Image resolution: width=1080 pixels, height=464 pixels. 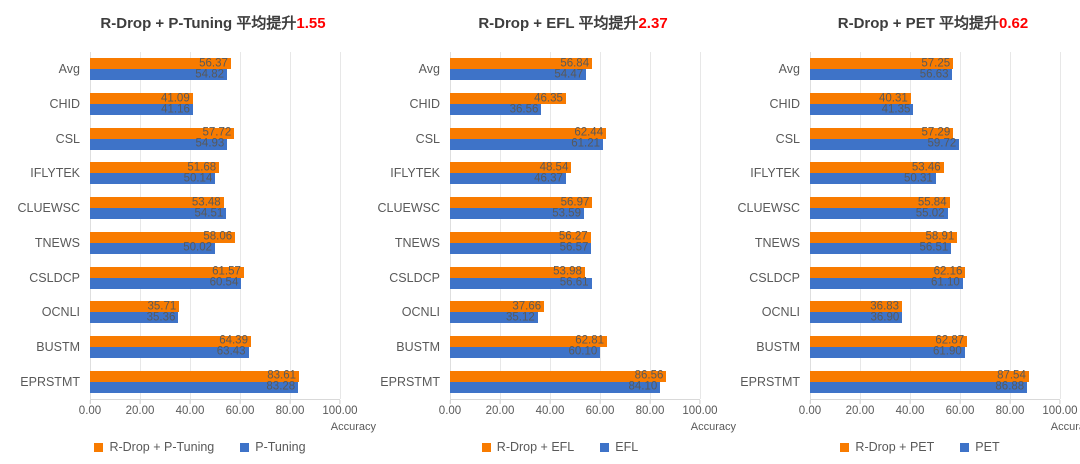 What do you see at coordinates (887, 351) in the screenshot?
I see `bar-pet: 61.90` at bounding box center [887, 351].